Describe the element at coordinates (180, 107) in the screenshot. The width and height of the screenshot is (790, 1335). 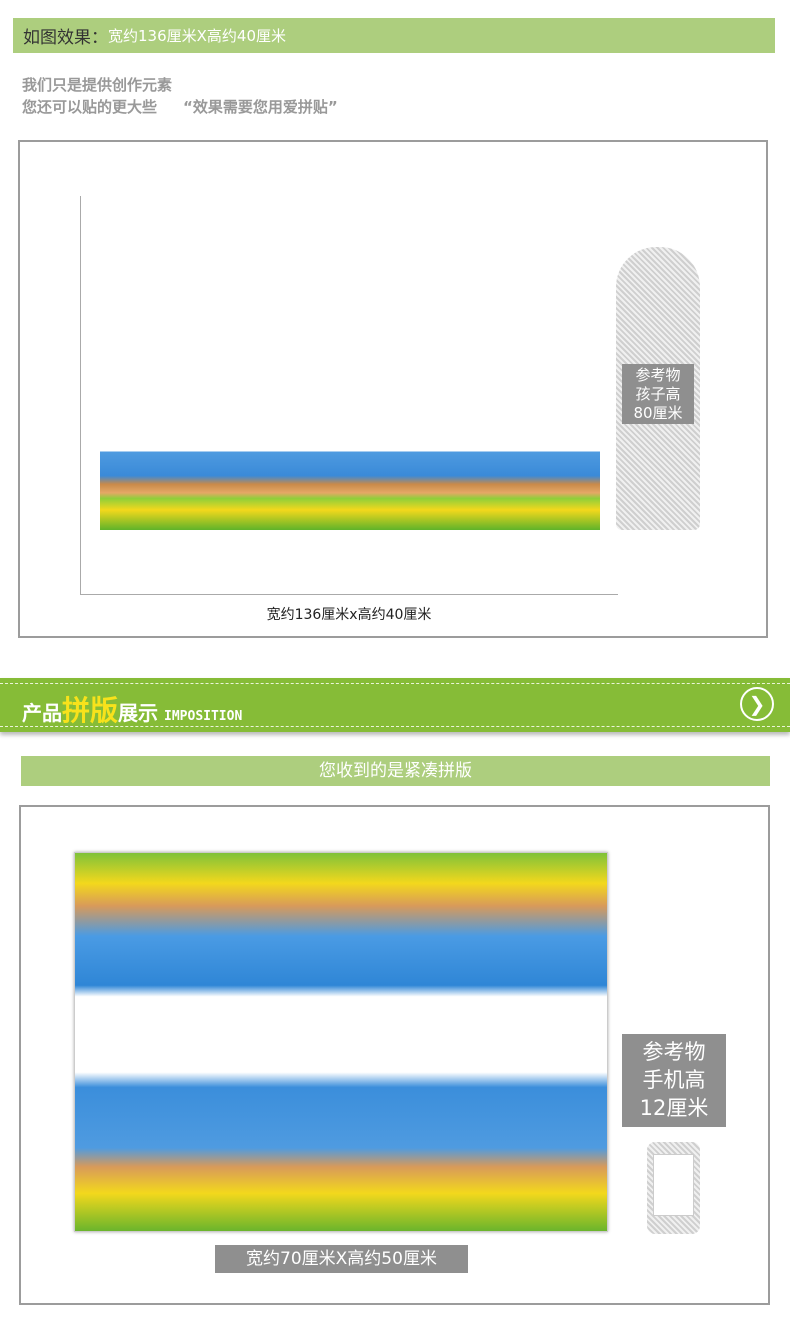
I see `note-line-2: 您还可以贴的更大些 “效果需要您用爱拼贴”` at that location.